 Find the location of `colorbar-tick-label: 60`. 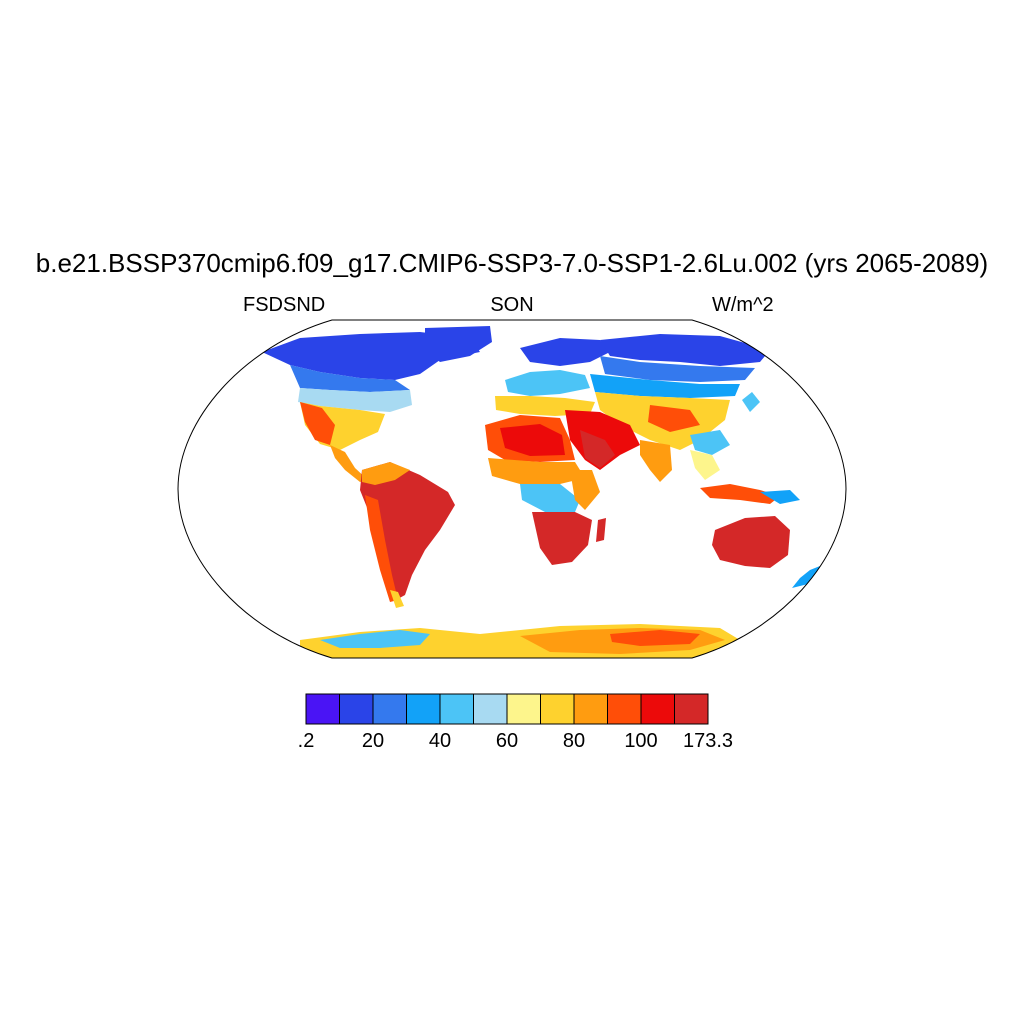

colorbar-tick-label: 60 is located at coordinates (507, 741).